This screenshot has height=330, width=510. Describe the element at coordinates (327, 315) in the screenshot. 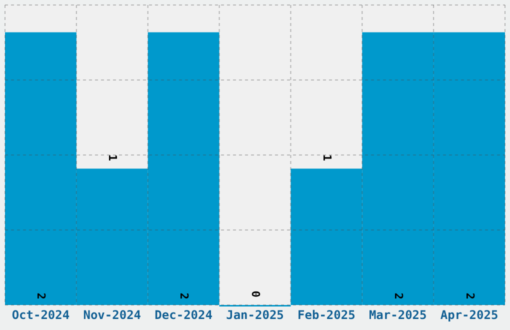

I see `x-tick-label: Feb-2025` at that location.